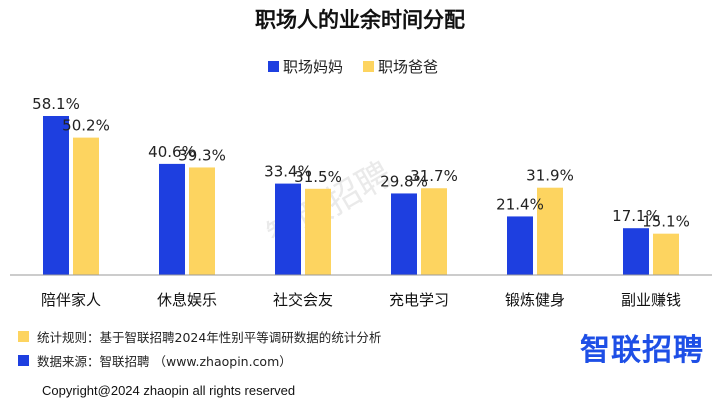 The height and width of the screenshot is (405, 720). Describe the element at coordinates (434, 176) in the screenshot. I see `value-label-fathers-learning: 31.7%` at that location.